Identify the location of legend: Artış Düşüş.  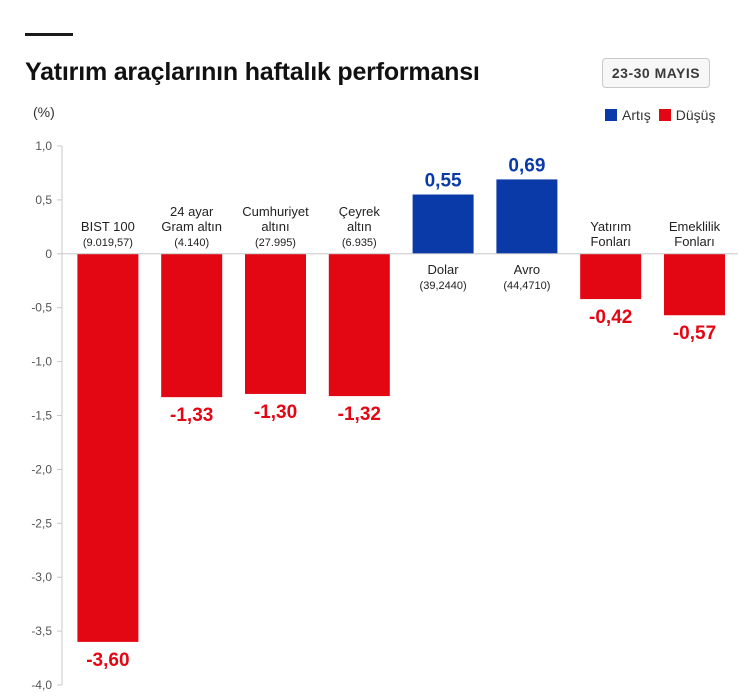
(664, 115).